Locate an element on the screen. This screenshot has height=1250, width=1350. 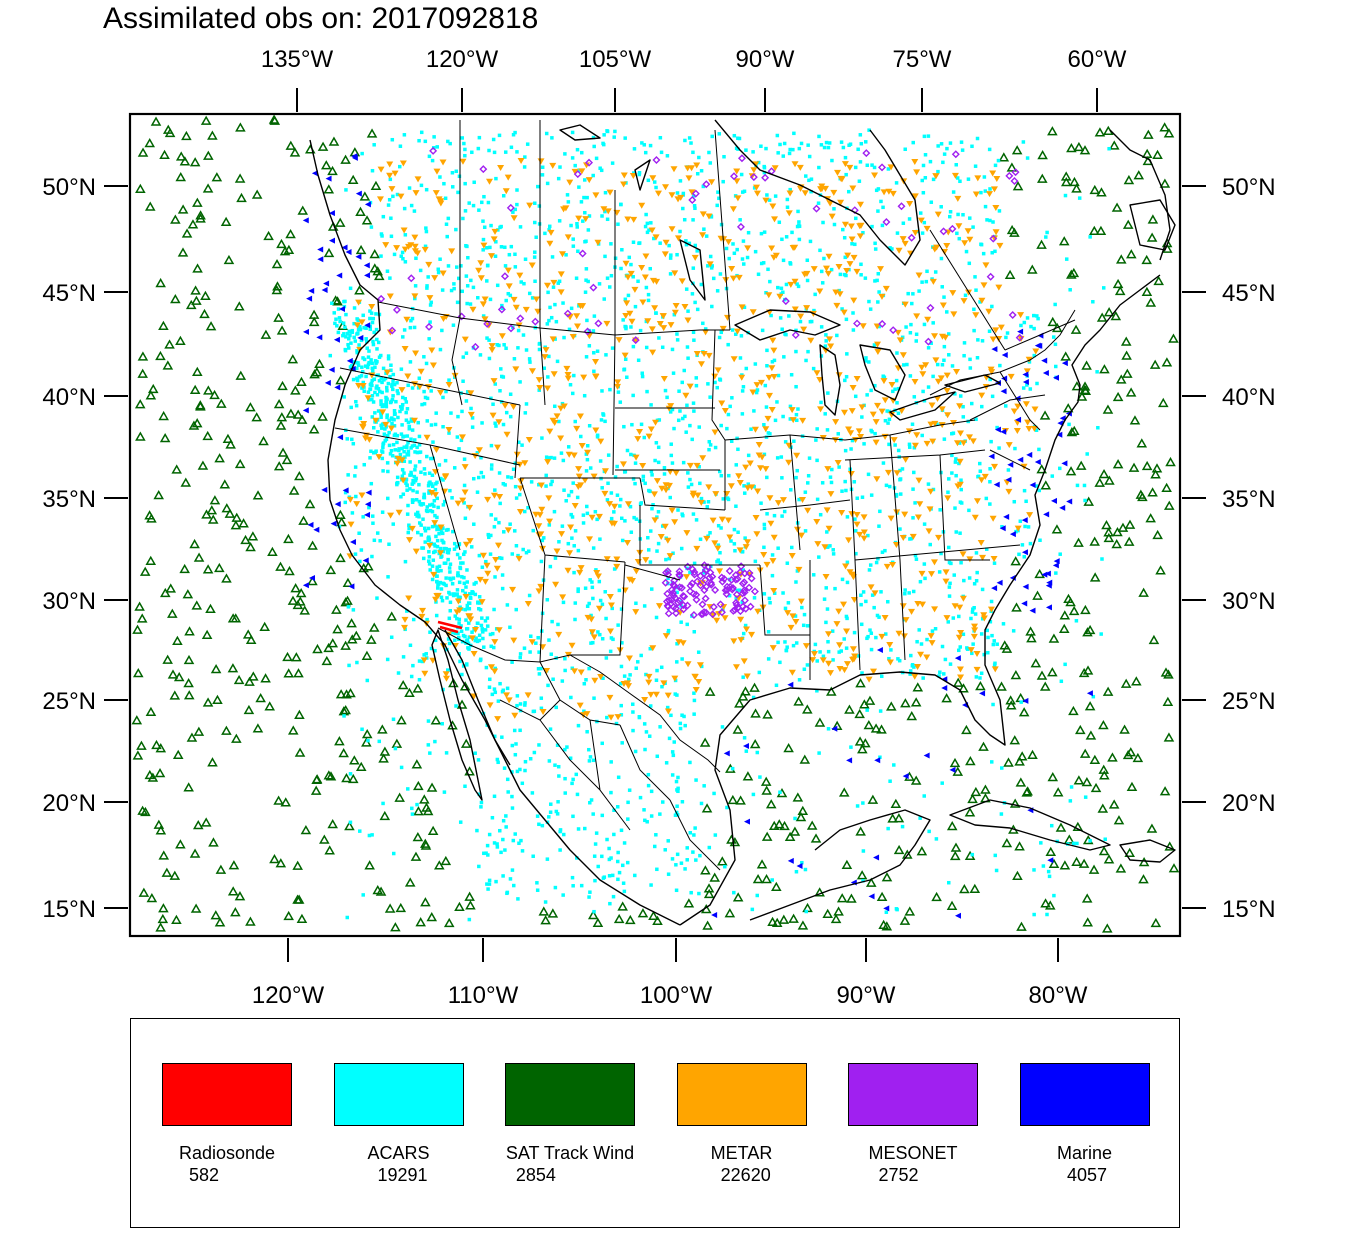
right-lat-label: 45°N is located at coordinates (1249, 293).